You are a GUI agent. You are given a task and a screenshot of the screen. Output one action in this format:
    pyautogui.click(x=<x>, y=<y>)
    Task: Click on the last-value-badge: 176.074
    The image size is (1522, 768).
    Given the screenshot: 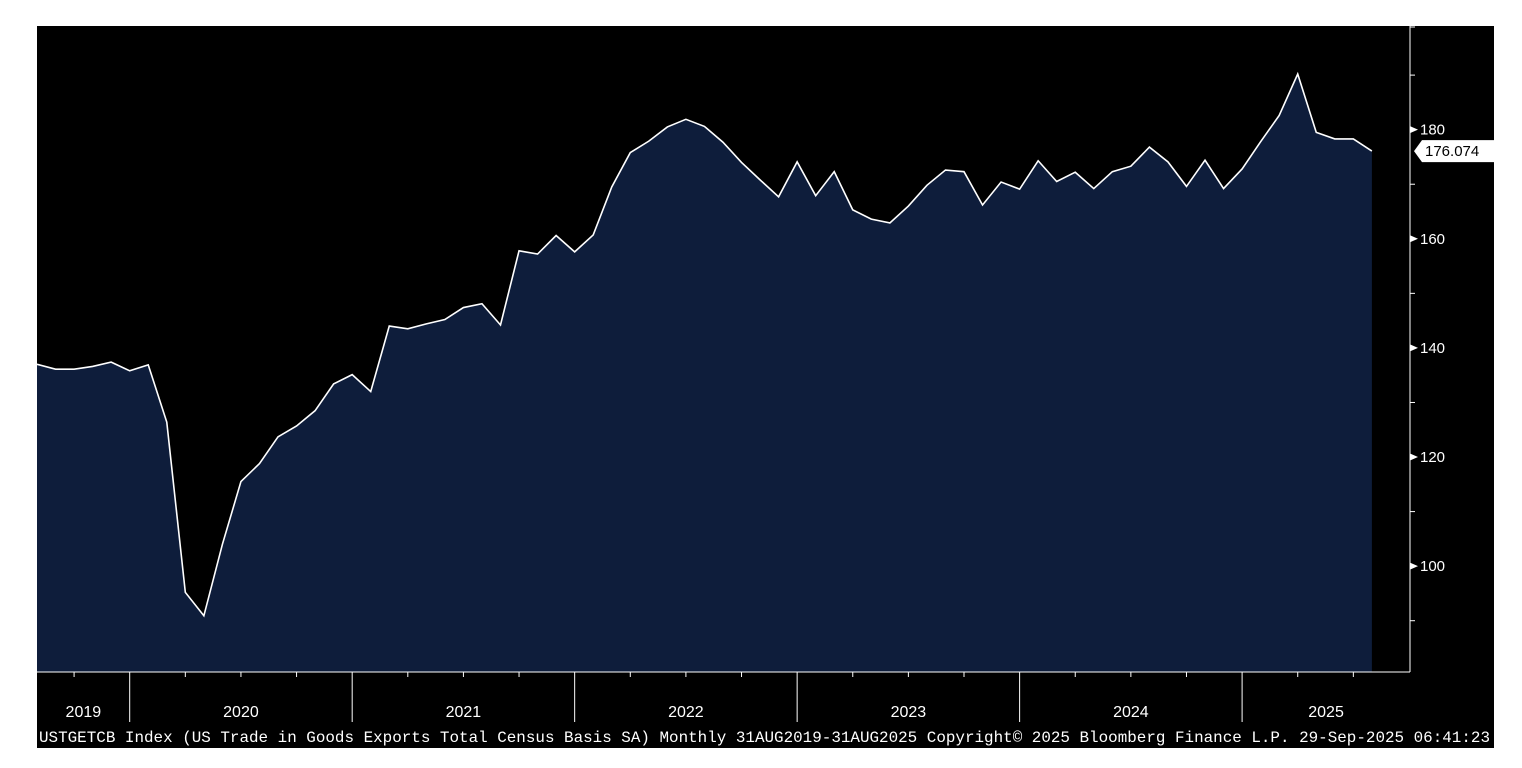 What is the action you would take?
    pyautogui.click(x=1454, y=151)
    